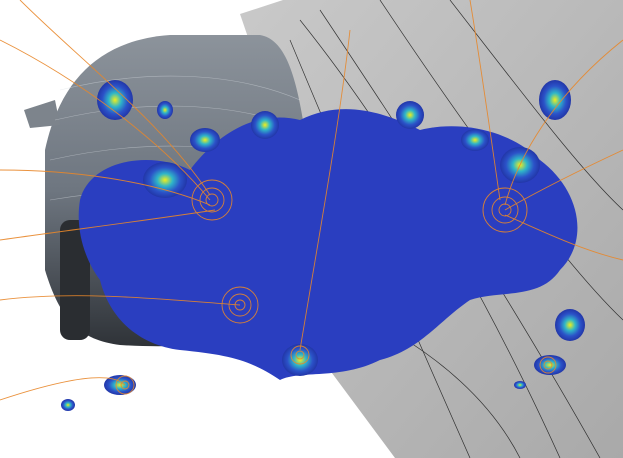 This screenshot has height=458, width=623. Describe the element at coordinates (75, 280) in the screenshot. I see `car-wheel` at that location.